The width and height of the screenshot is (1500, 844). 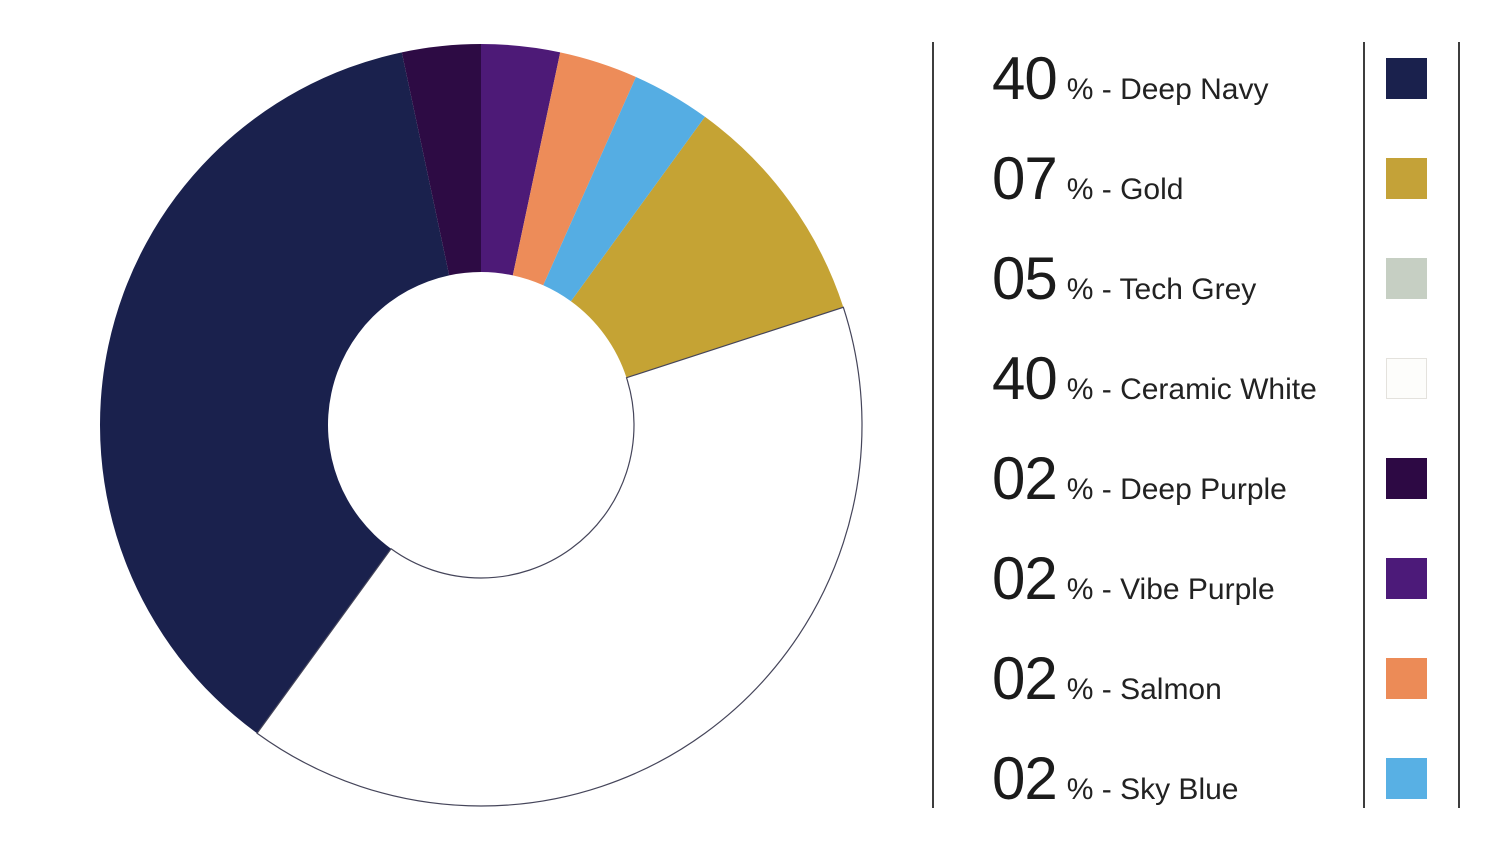 I want to click on legend-percent-ceramic-white: 40, so click(x=1025, y=378).